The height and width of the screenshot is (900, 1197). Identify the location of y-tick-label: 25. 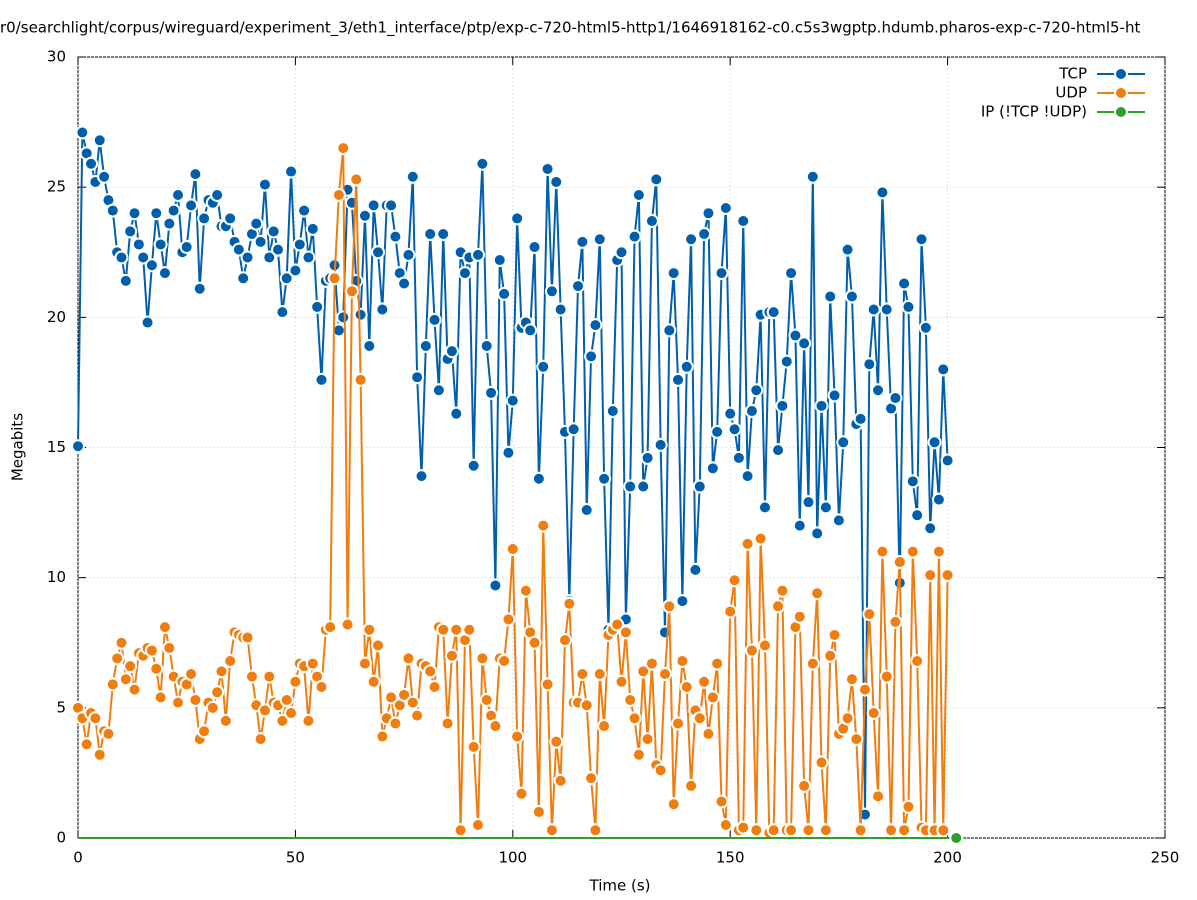
(56, 187).